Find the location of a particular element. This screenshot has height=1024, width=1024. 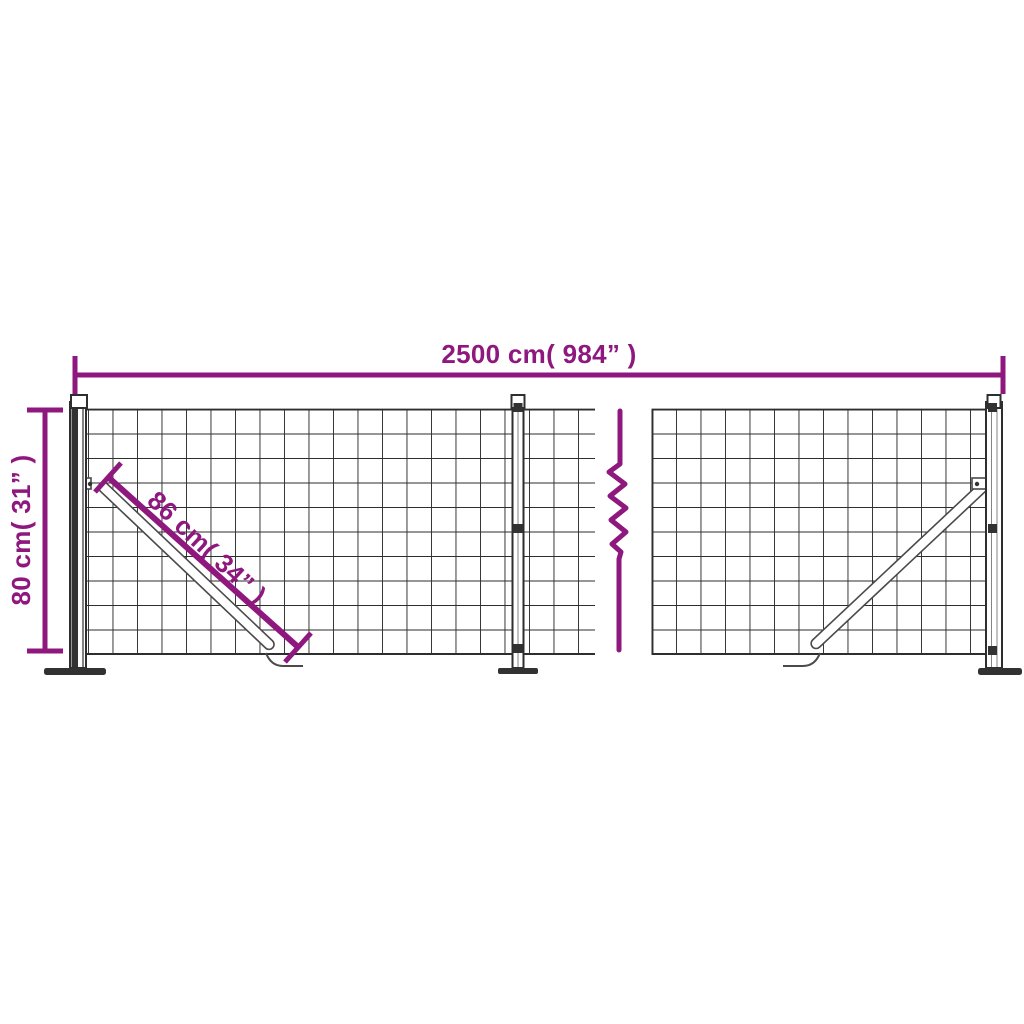

post-middle-clip-bottom is located at coordinates (518, 648).